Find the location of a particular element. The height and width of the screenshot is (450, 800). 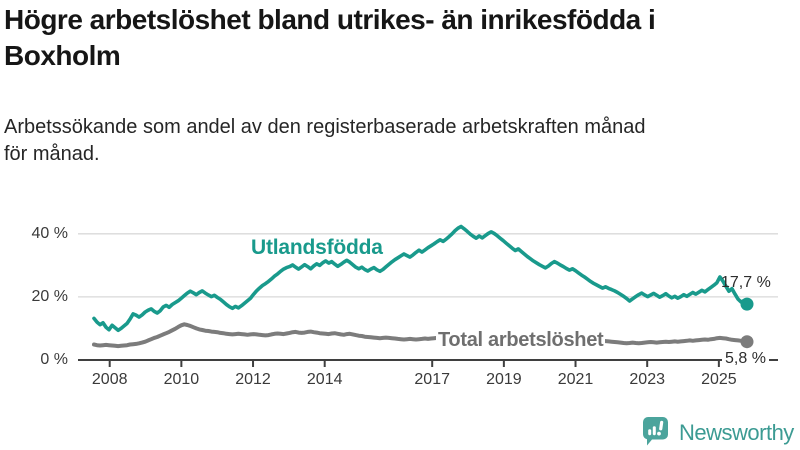

series-label-total-arbetsloshet: Total arbetslöshet is located at coordinates (521, 340).